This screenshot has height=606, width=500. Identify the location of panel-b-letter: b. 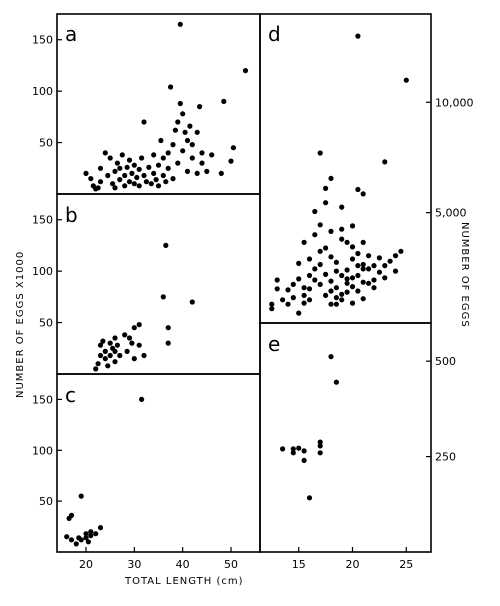
(71, 215).